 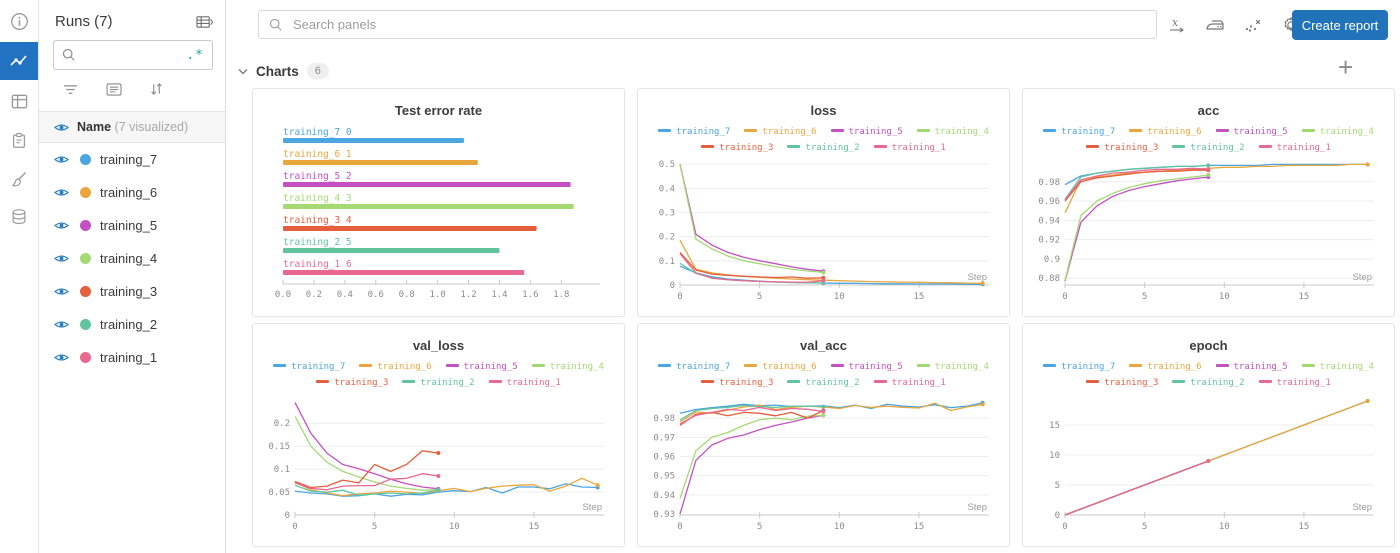 What do you see at coordinates (438, 468) in the screenshot?
I see `chart-plot: 0 0.05 0.1 0.15 0.2 0 5 10 15 Step` at bounding box center [438, 468].